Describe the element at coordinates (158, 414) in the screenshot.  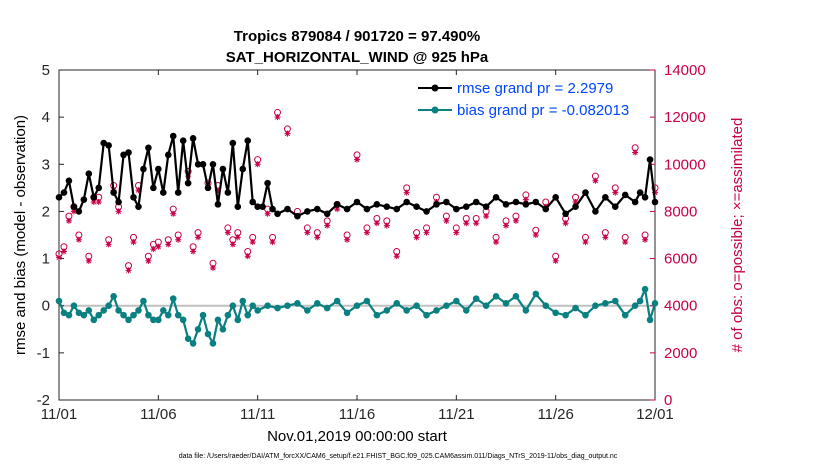
I see `x-tick-label: 11/06` at that location.